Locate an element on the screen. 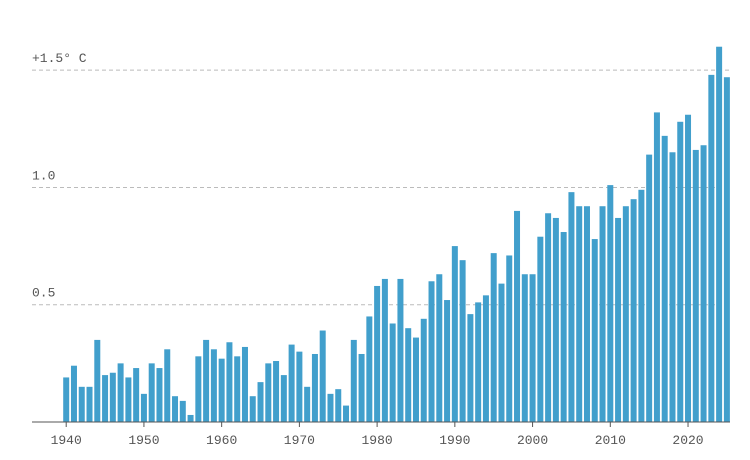 This screenshot has height=460, width=750. y-tick-label: 1.0 is located at coordinates (43, 175).